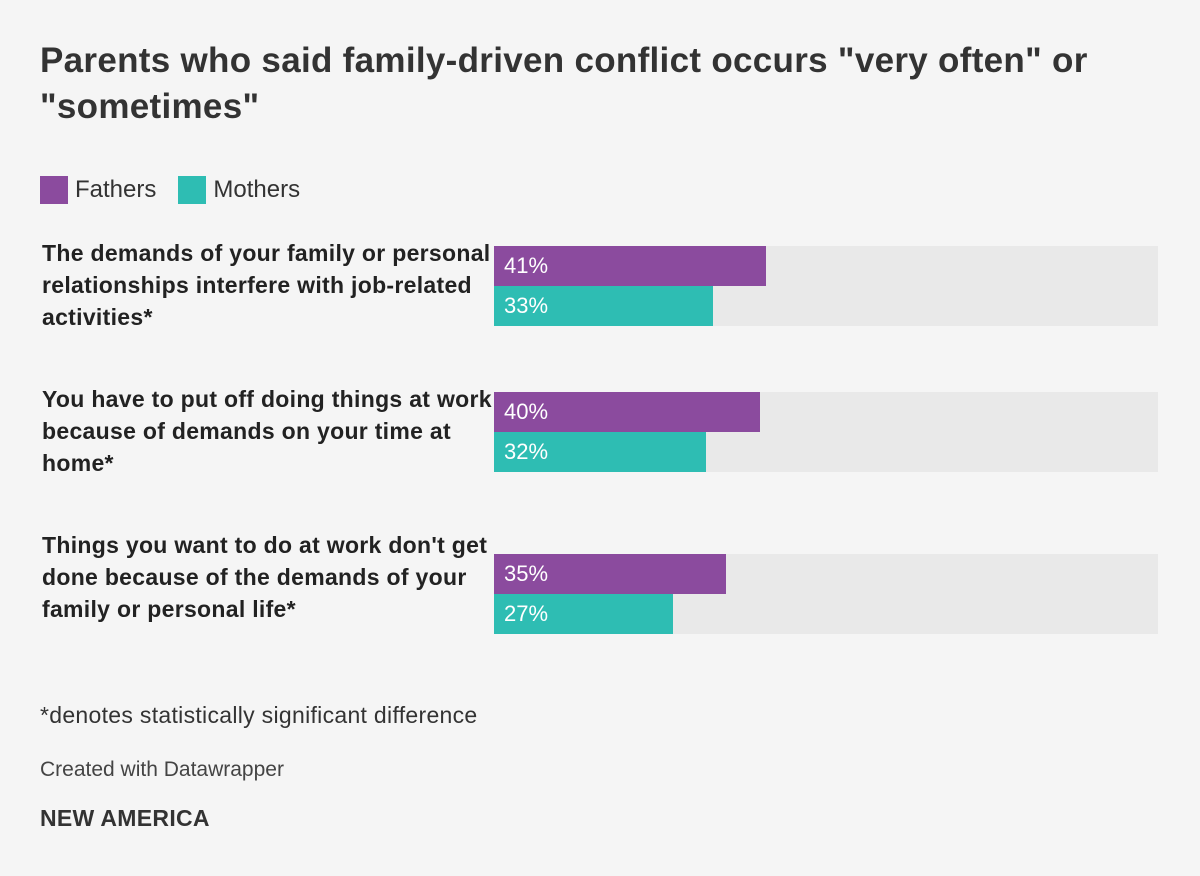  Describe the element at coordinates (54, 190) in the screenshot. I see `legend-swatch-fathers` at that location.